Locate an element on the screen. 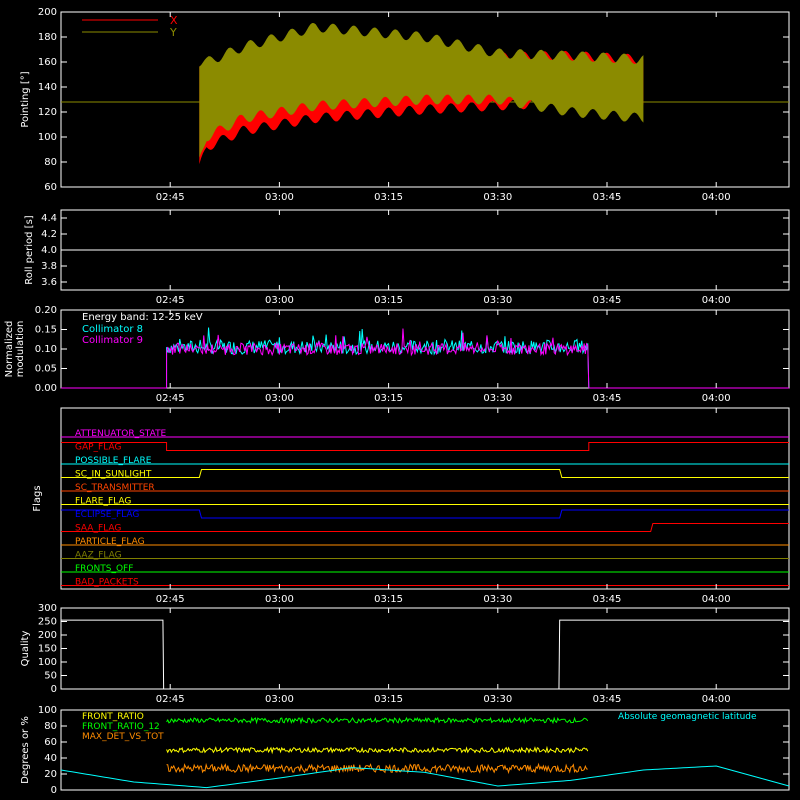 The height and width of the screenshot is (800, 800). y-tick-label: 0.10 is located at coordinates (46, 349).